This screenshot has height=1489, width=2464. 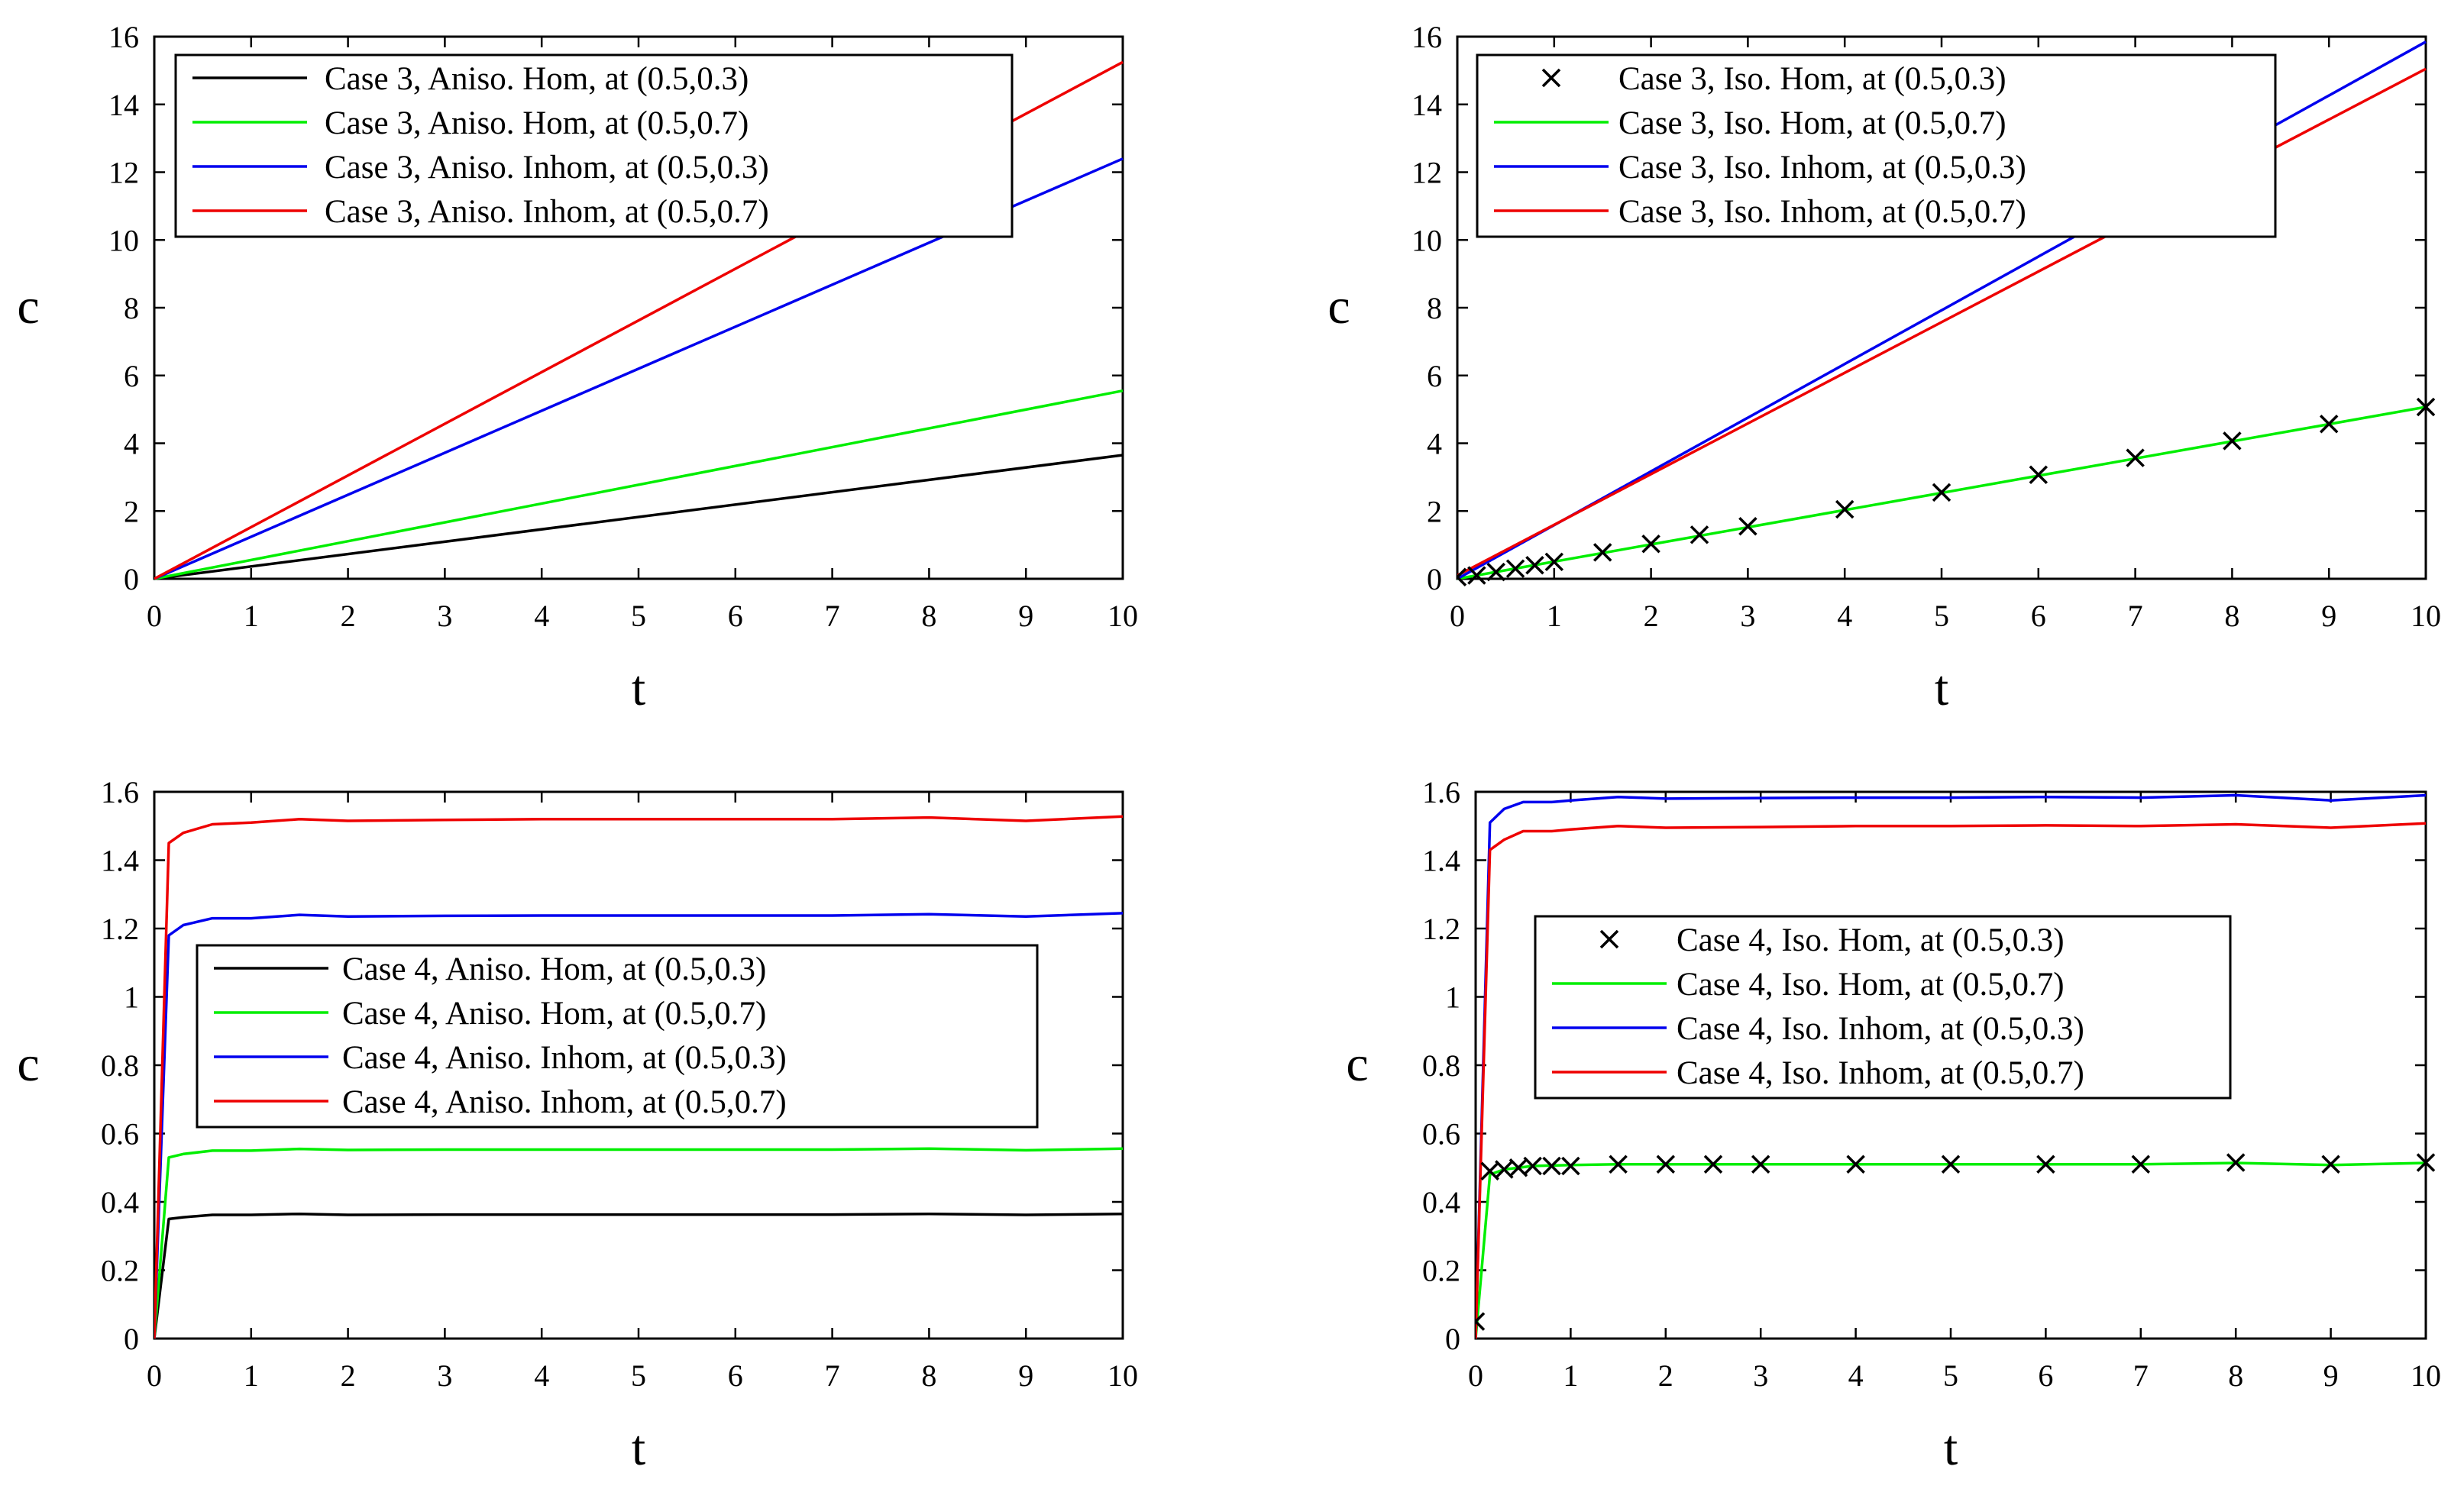 I want to click on legend-label: Case 3, Iso. Hom, at (0.5,0.3), so click(x=1812, y=79).